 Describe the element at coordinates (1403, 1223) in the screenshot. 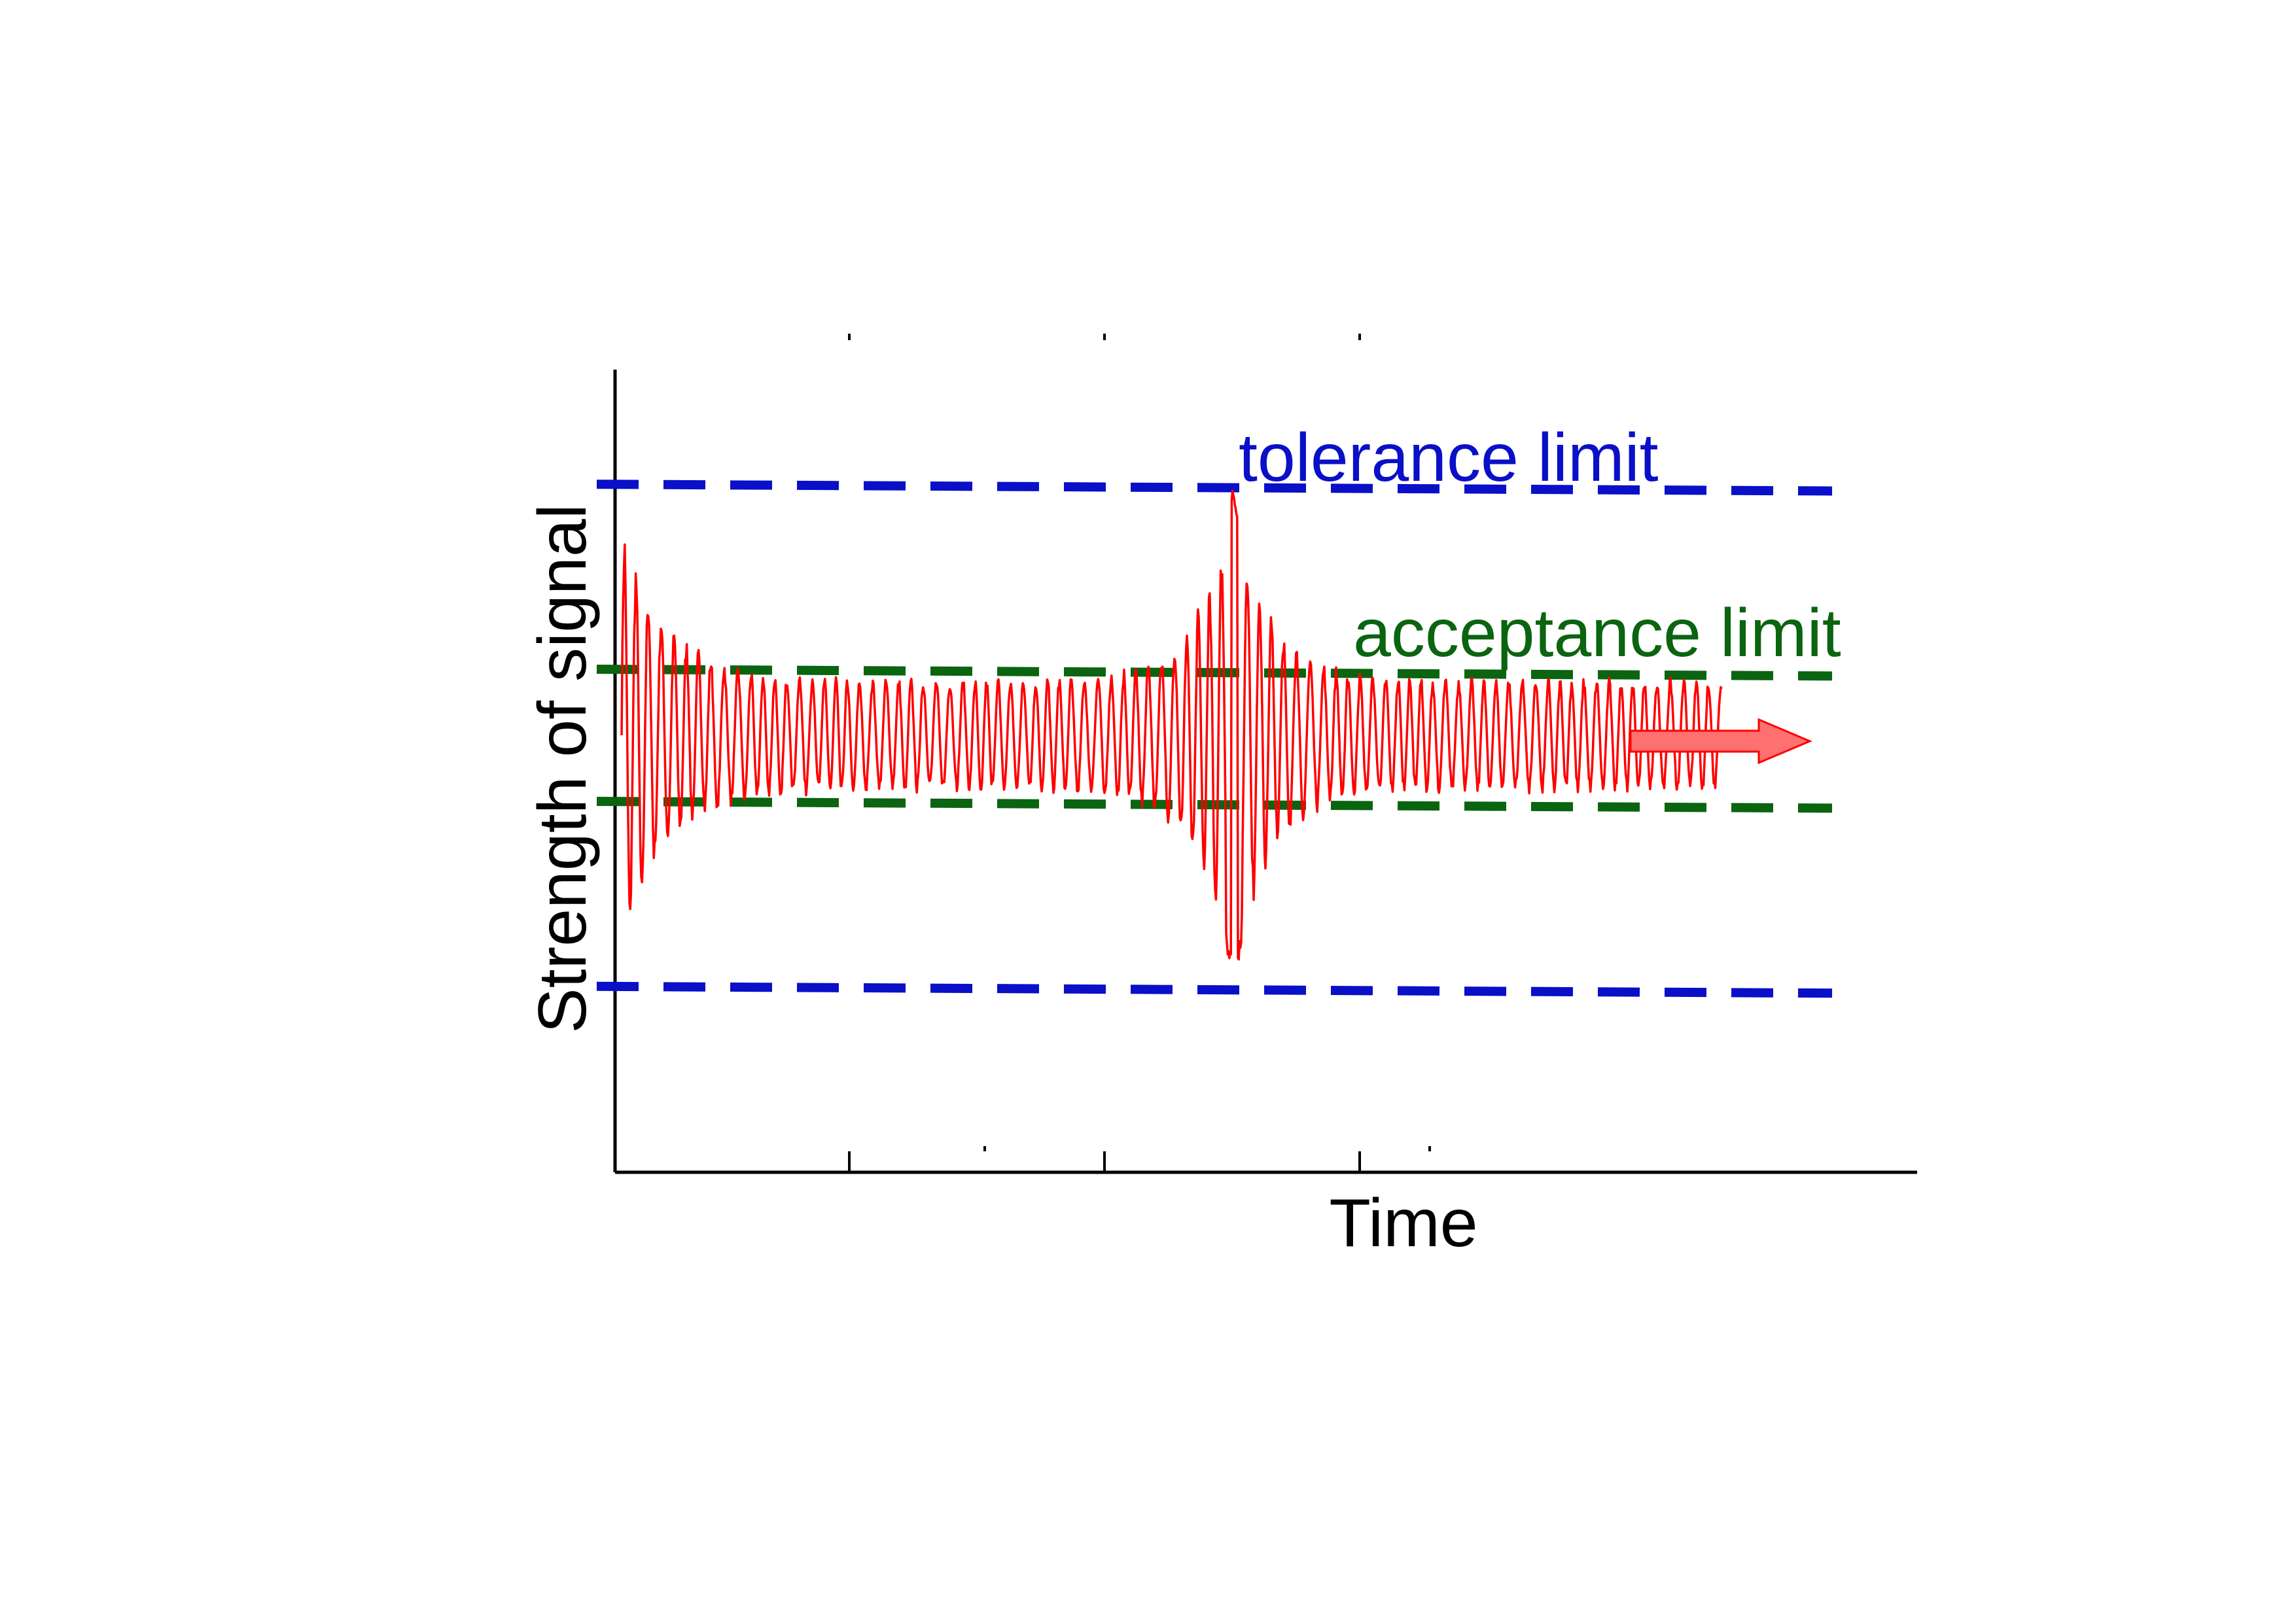

I see `x-axis-title: Time` at that location.